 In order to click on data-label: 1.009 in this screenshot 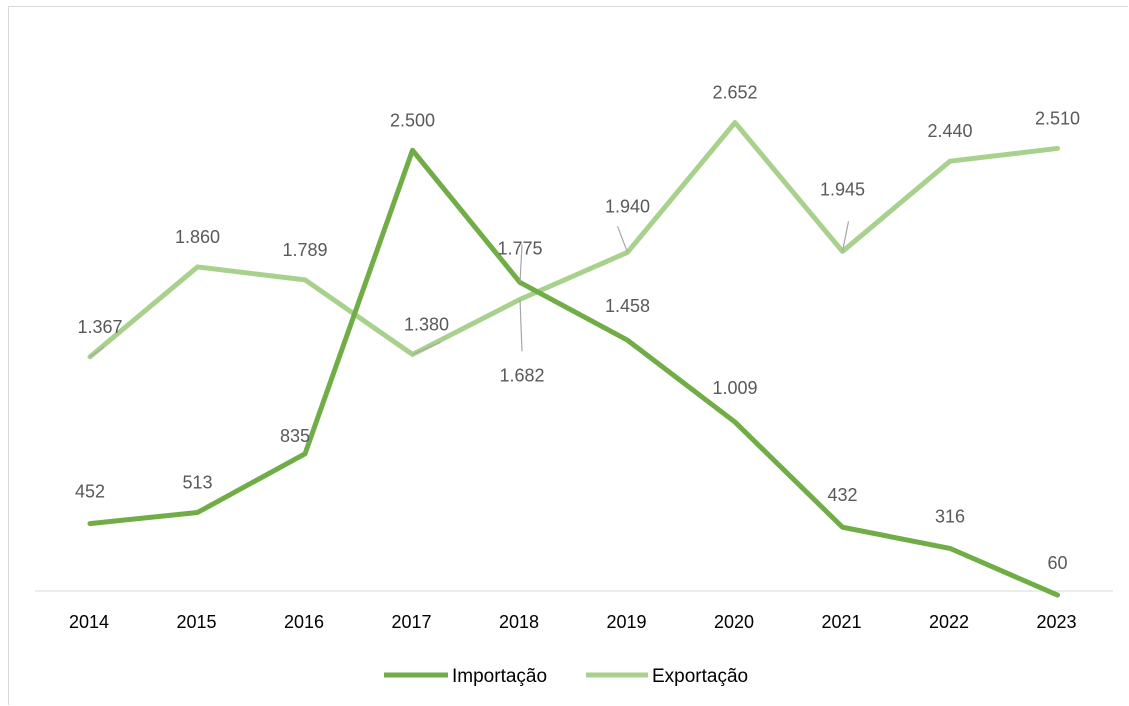, I will do `click(734, 388)`.